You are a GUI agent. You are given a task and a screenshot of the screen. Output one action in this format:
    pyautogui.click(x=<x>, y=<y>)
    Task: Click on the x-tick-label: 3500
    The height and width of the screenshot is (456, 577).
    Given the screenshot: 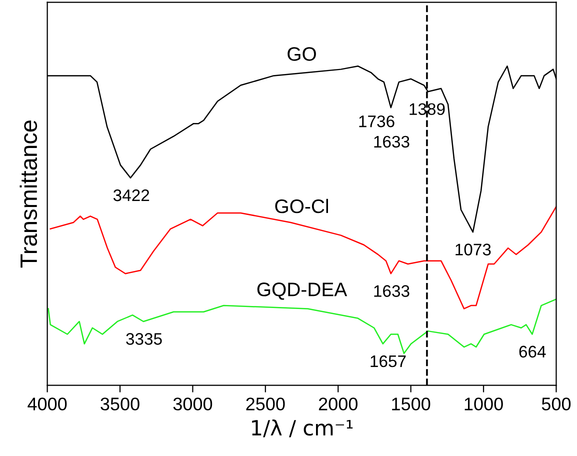 What is the action you would take?
    pyautogui.click(x=120, y=404)
    